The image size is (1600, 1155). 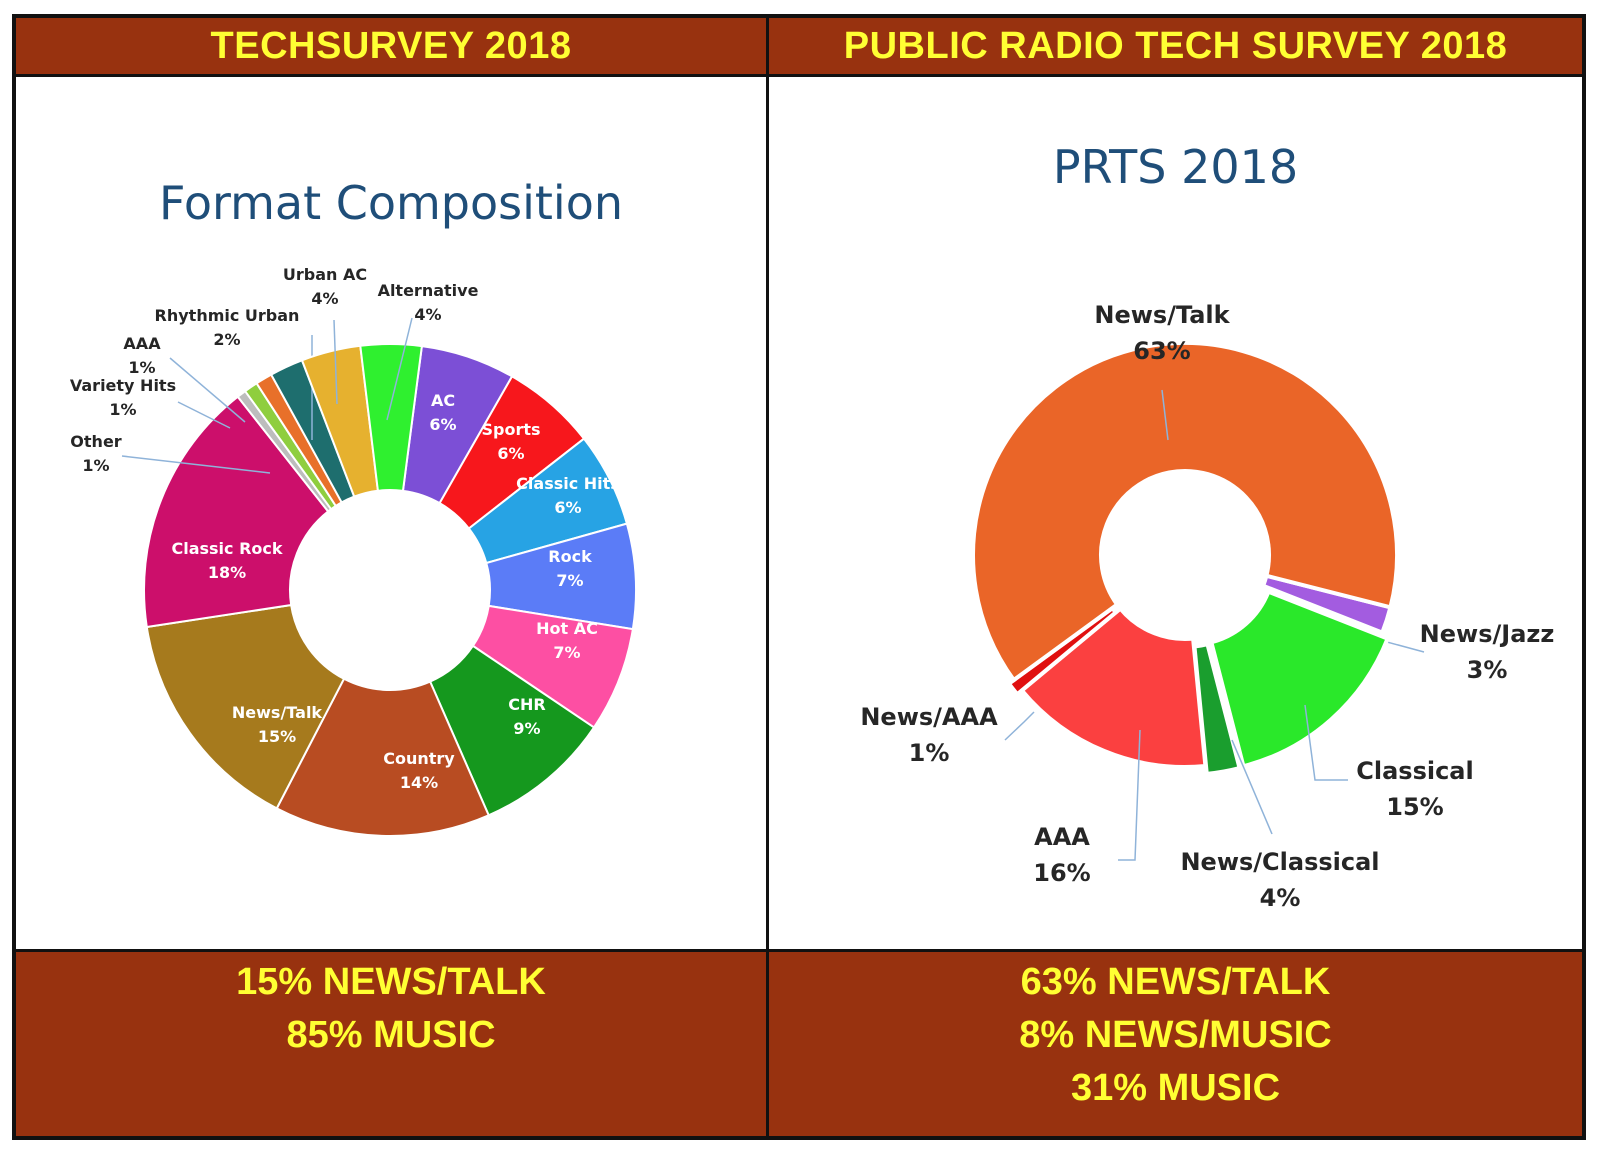 I want to click on value-aaa: 16%, so click(x=1061, y=873).